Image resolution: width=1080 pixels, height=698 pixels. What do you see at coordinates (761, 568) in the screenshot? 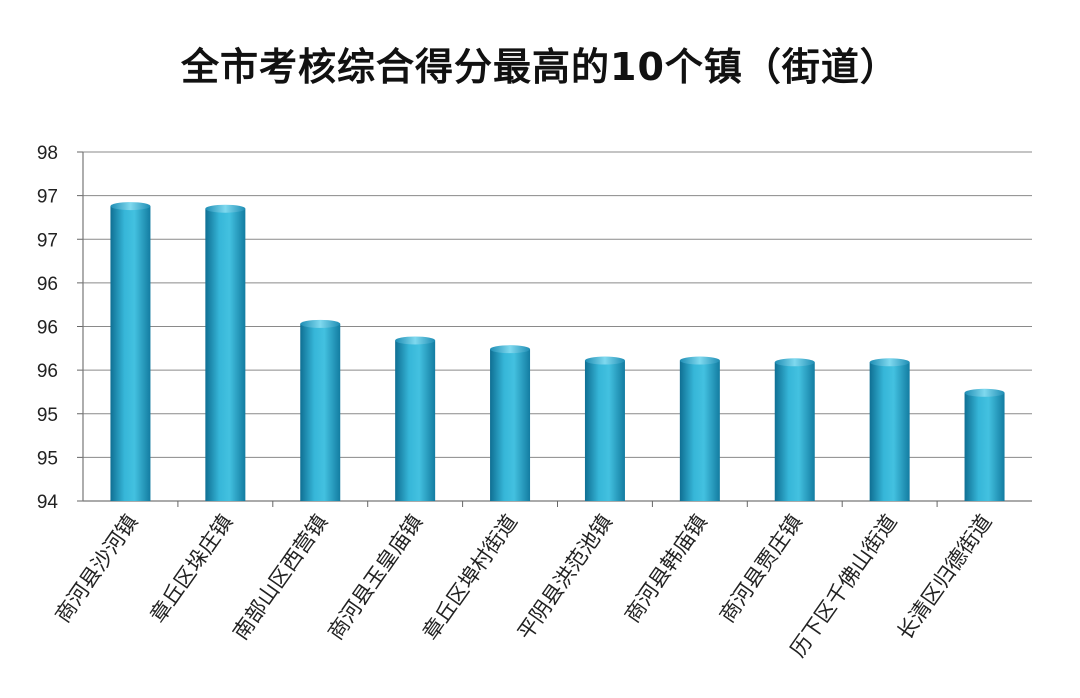
I see `x-tick-label: 商河县贾庄镇` at bounding box center [761, 568].